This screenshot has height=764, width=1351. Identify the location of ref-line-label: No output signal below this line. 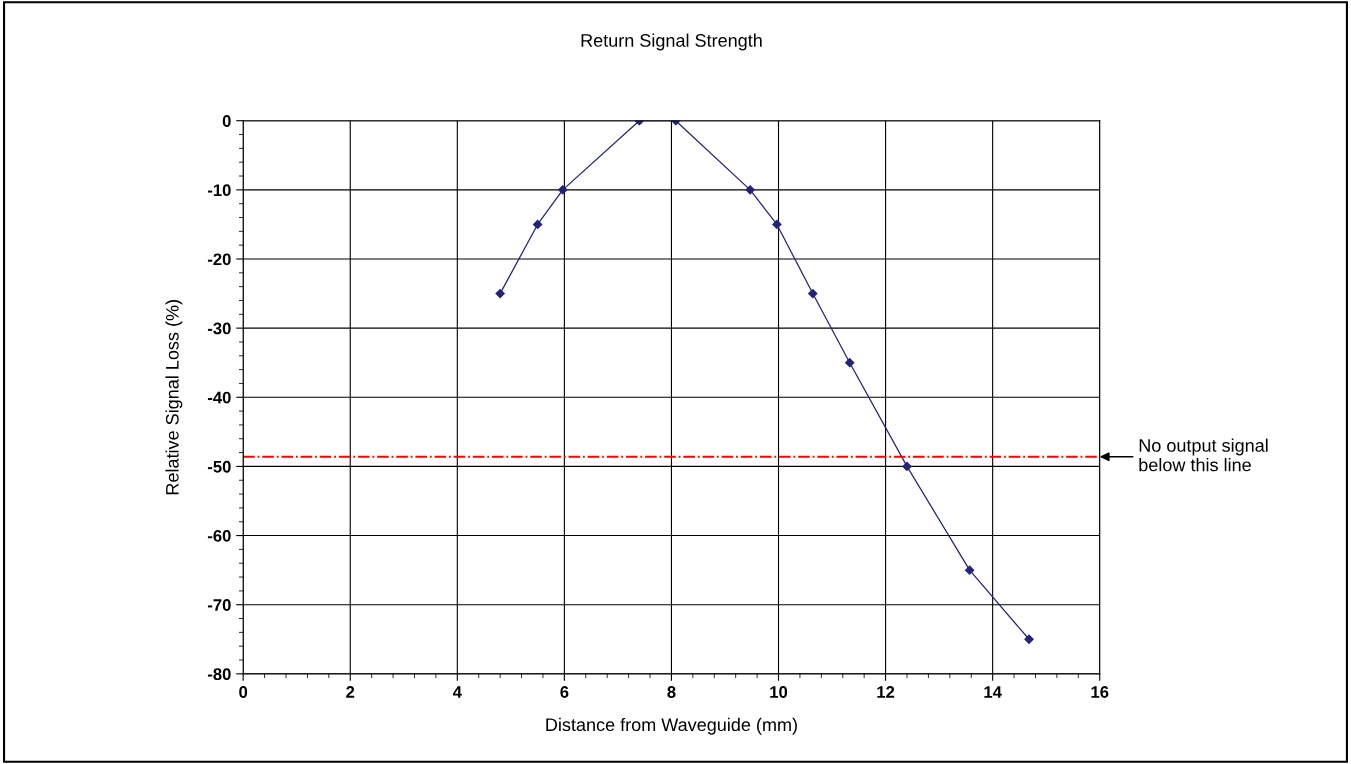
(1203, 455).